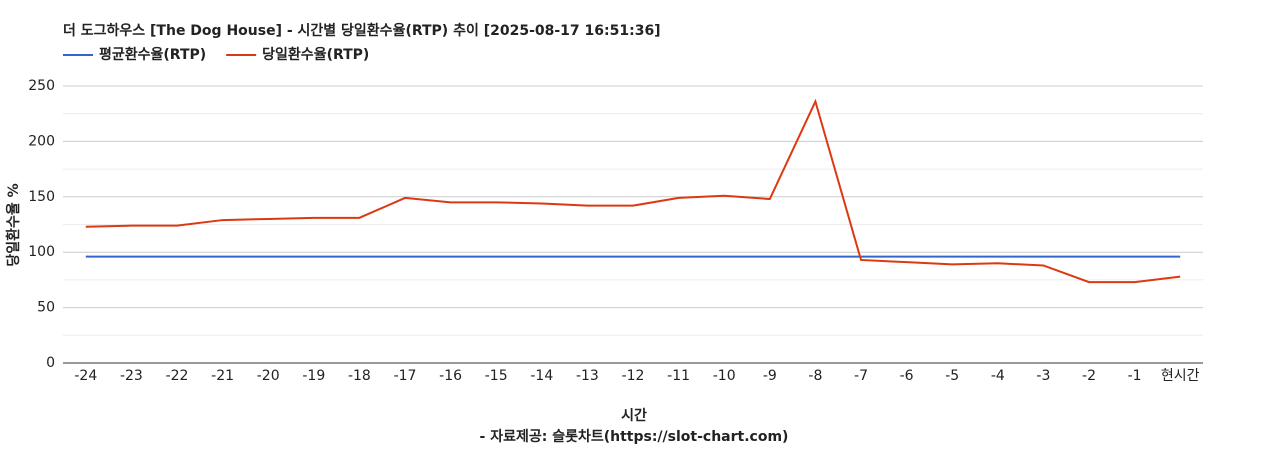 Image resolution: width=1268 pixels, height=454 pixels. Describe the element at coordinates (41, 197) in the screenshot. I see `y-tick-label: 150` at that location.